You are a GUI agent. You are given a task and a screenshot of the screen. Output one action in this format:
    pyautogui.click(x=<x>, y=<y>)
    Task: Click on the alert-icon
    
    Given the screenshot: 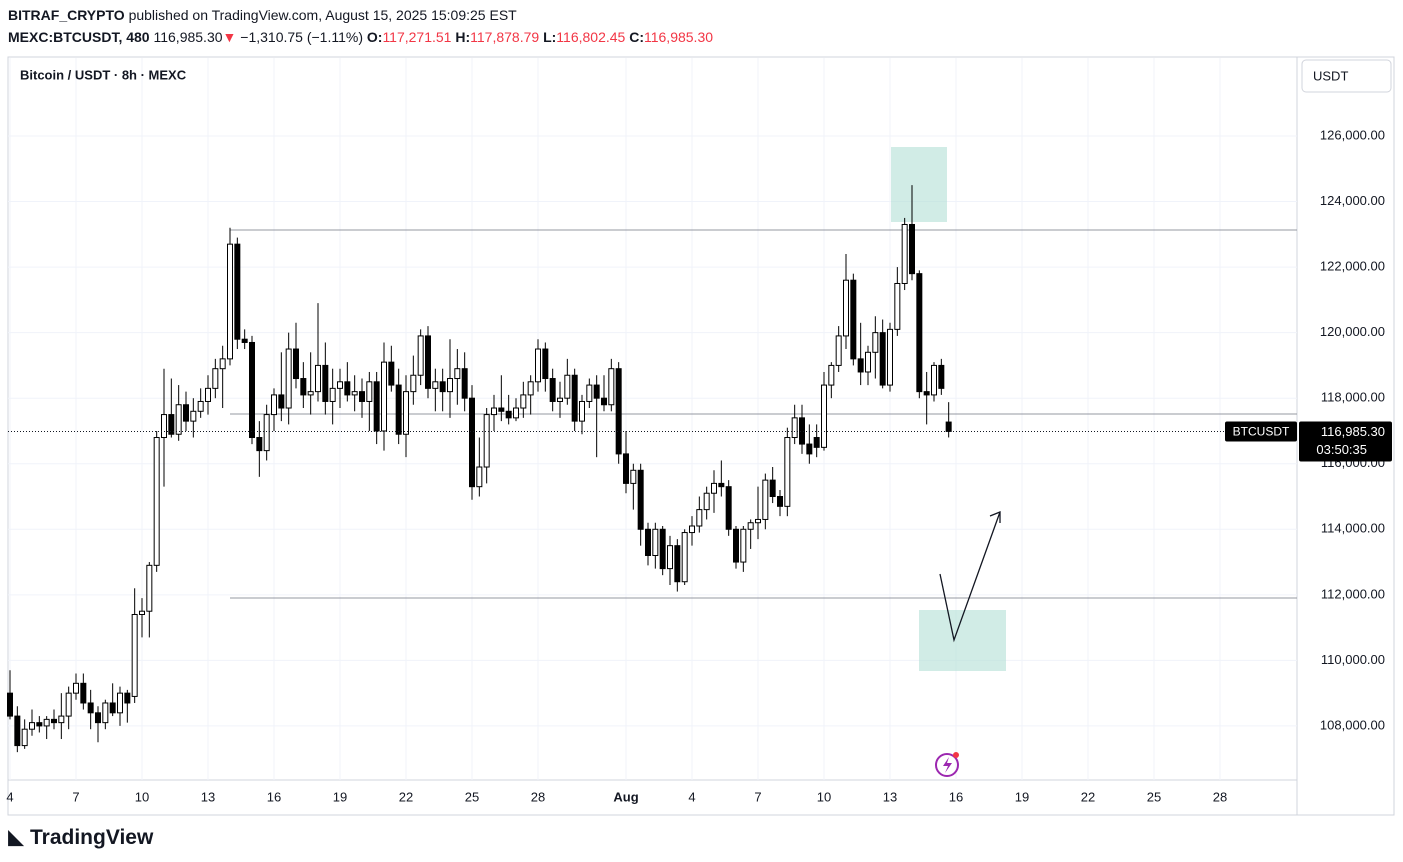 What is the action you would take?
    pyautogui.click(x=947, y=765)
    